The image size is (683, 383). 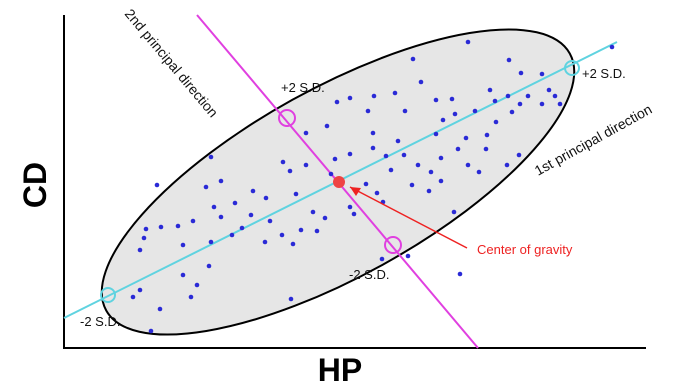 I want to click on pc1-plus-label: +2 S.D., so click(x=604, y=73).